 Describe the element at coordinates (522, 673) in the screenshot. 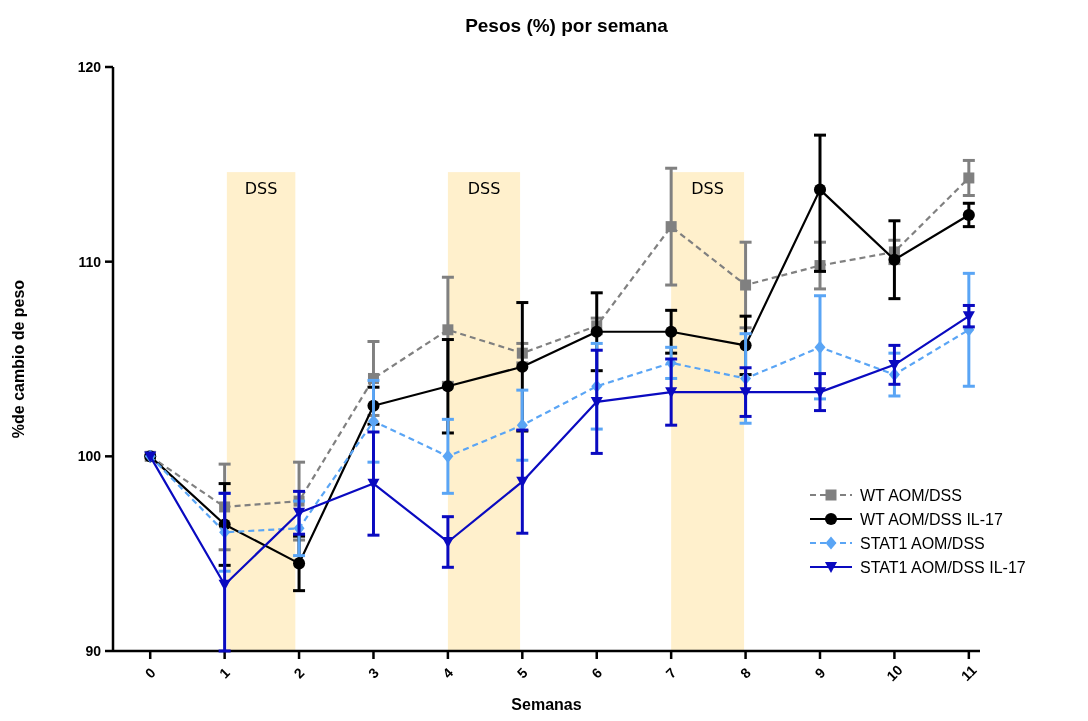

I see `x-tick-label: 5` at that location.